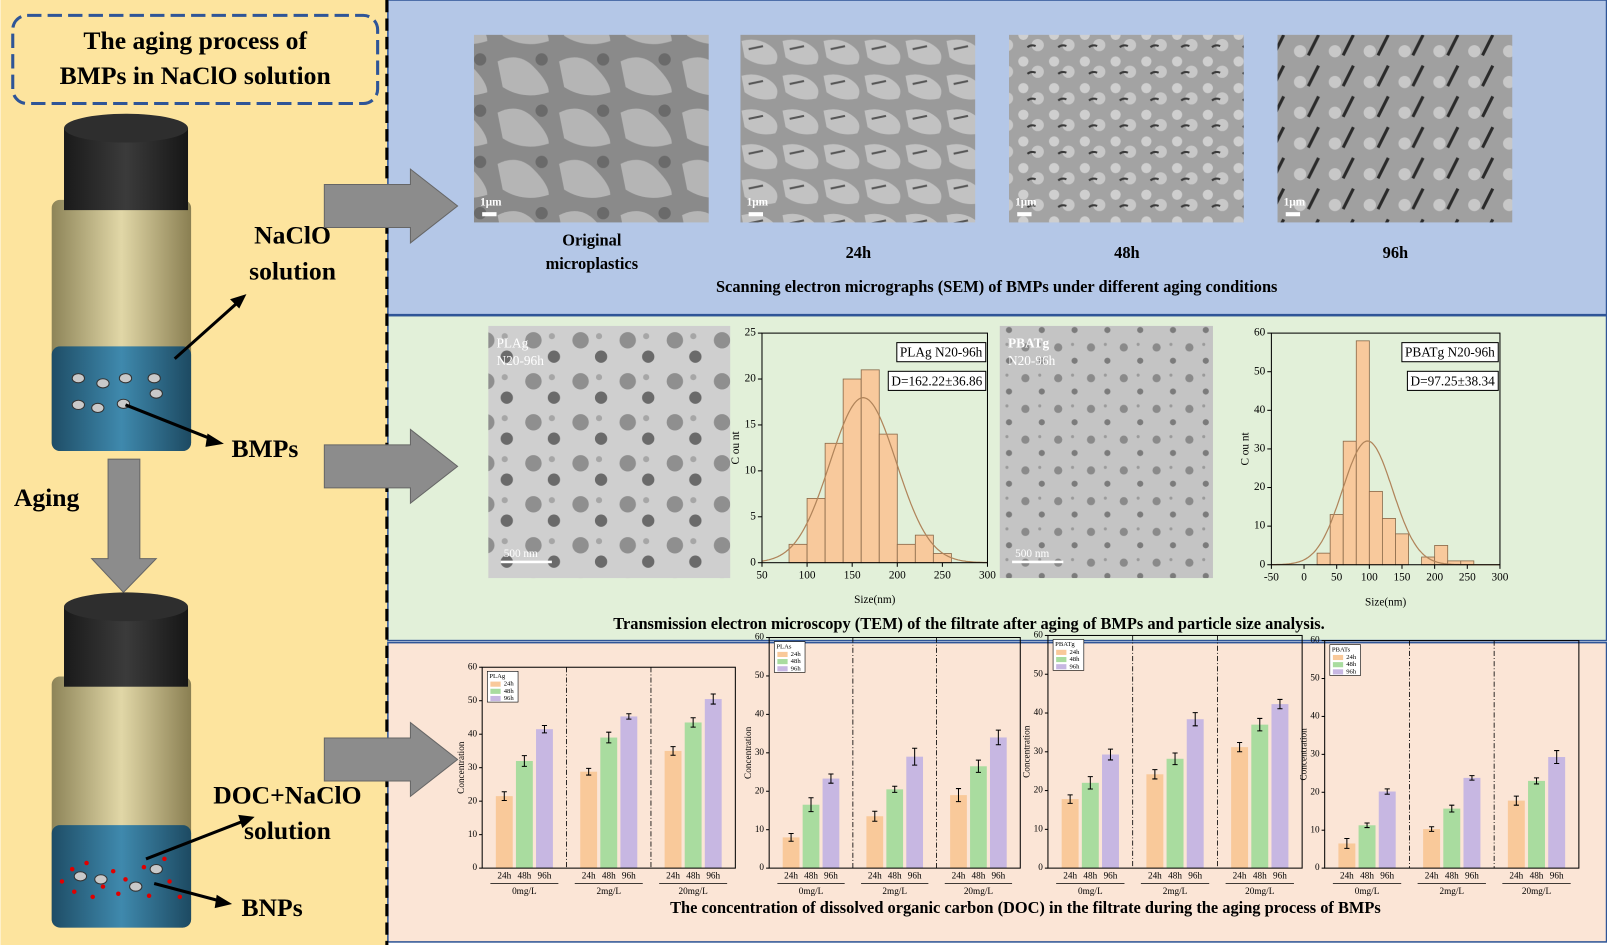  Describe the element at coordinates (811, 891) in the screenshot. I see `group-label: 0mg/L` at that location.